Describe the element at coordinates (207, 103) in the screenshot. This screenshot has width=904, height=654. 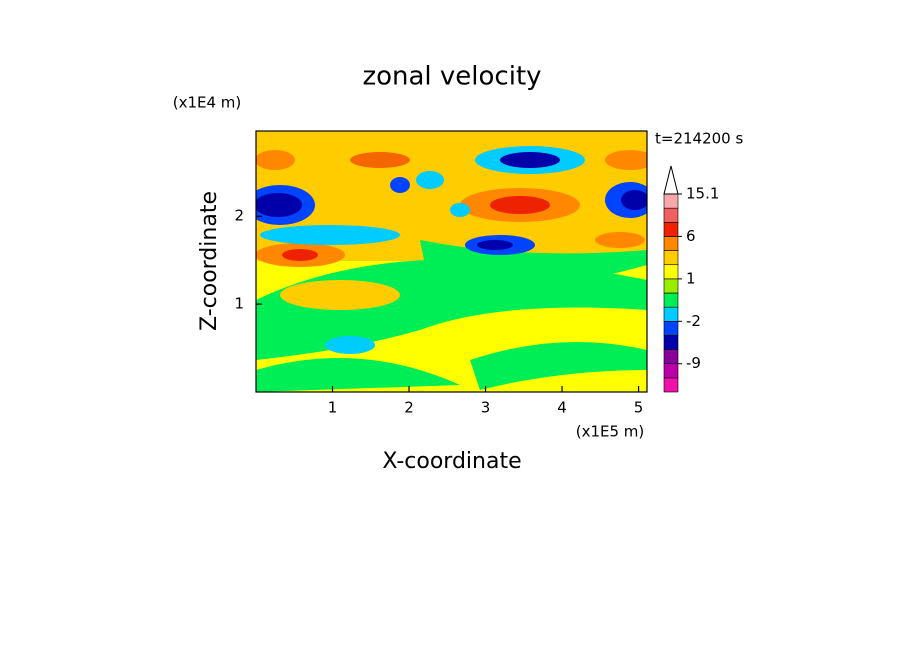
I see `y-unit: (x1E4 m)` at that location.